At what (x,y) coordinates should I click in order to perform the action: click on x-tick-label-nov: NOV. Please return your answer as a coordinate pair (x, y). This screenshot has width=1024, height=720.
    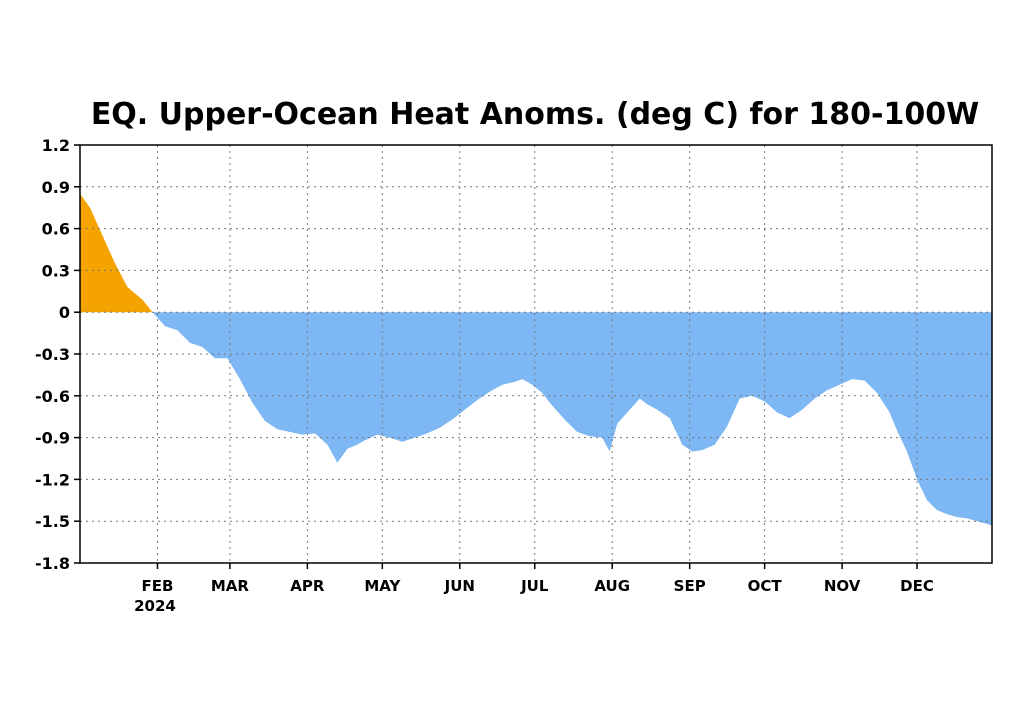
    Looking at the image, I should click on (842, 586).